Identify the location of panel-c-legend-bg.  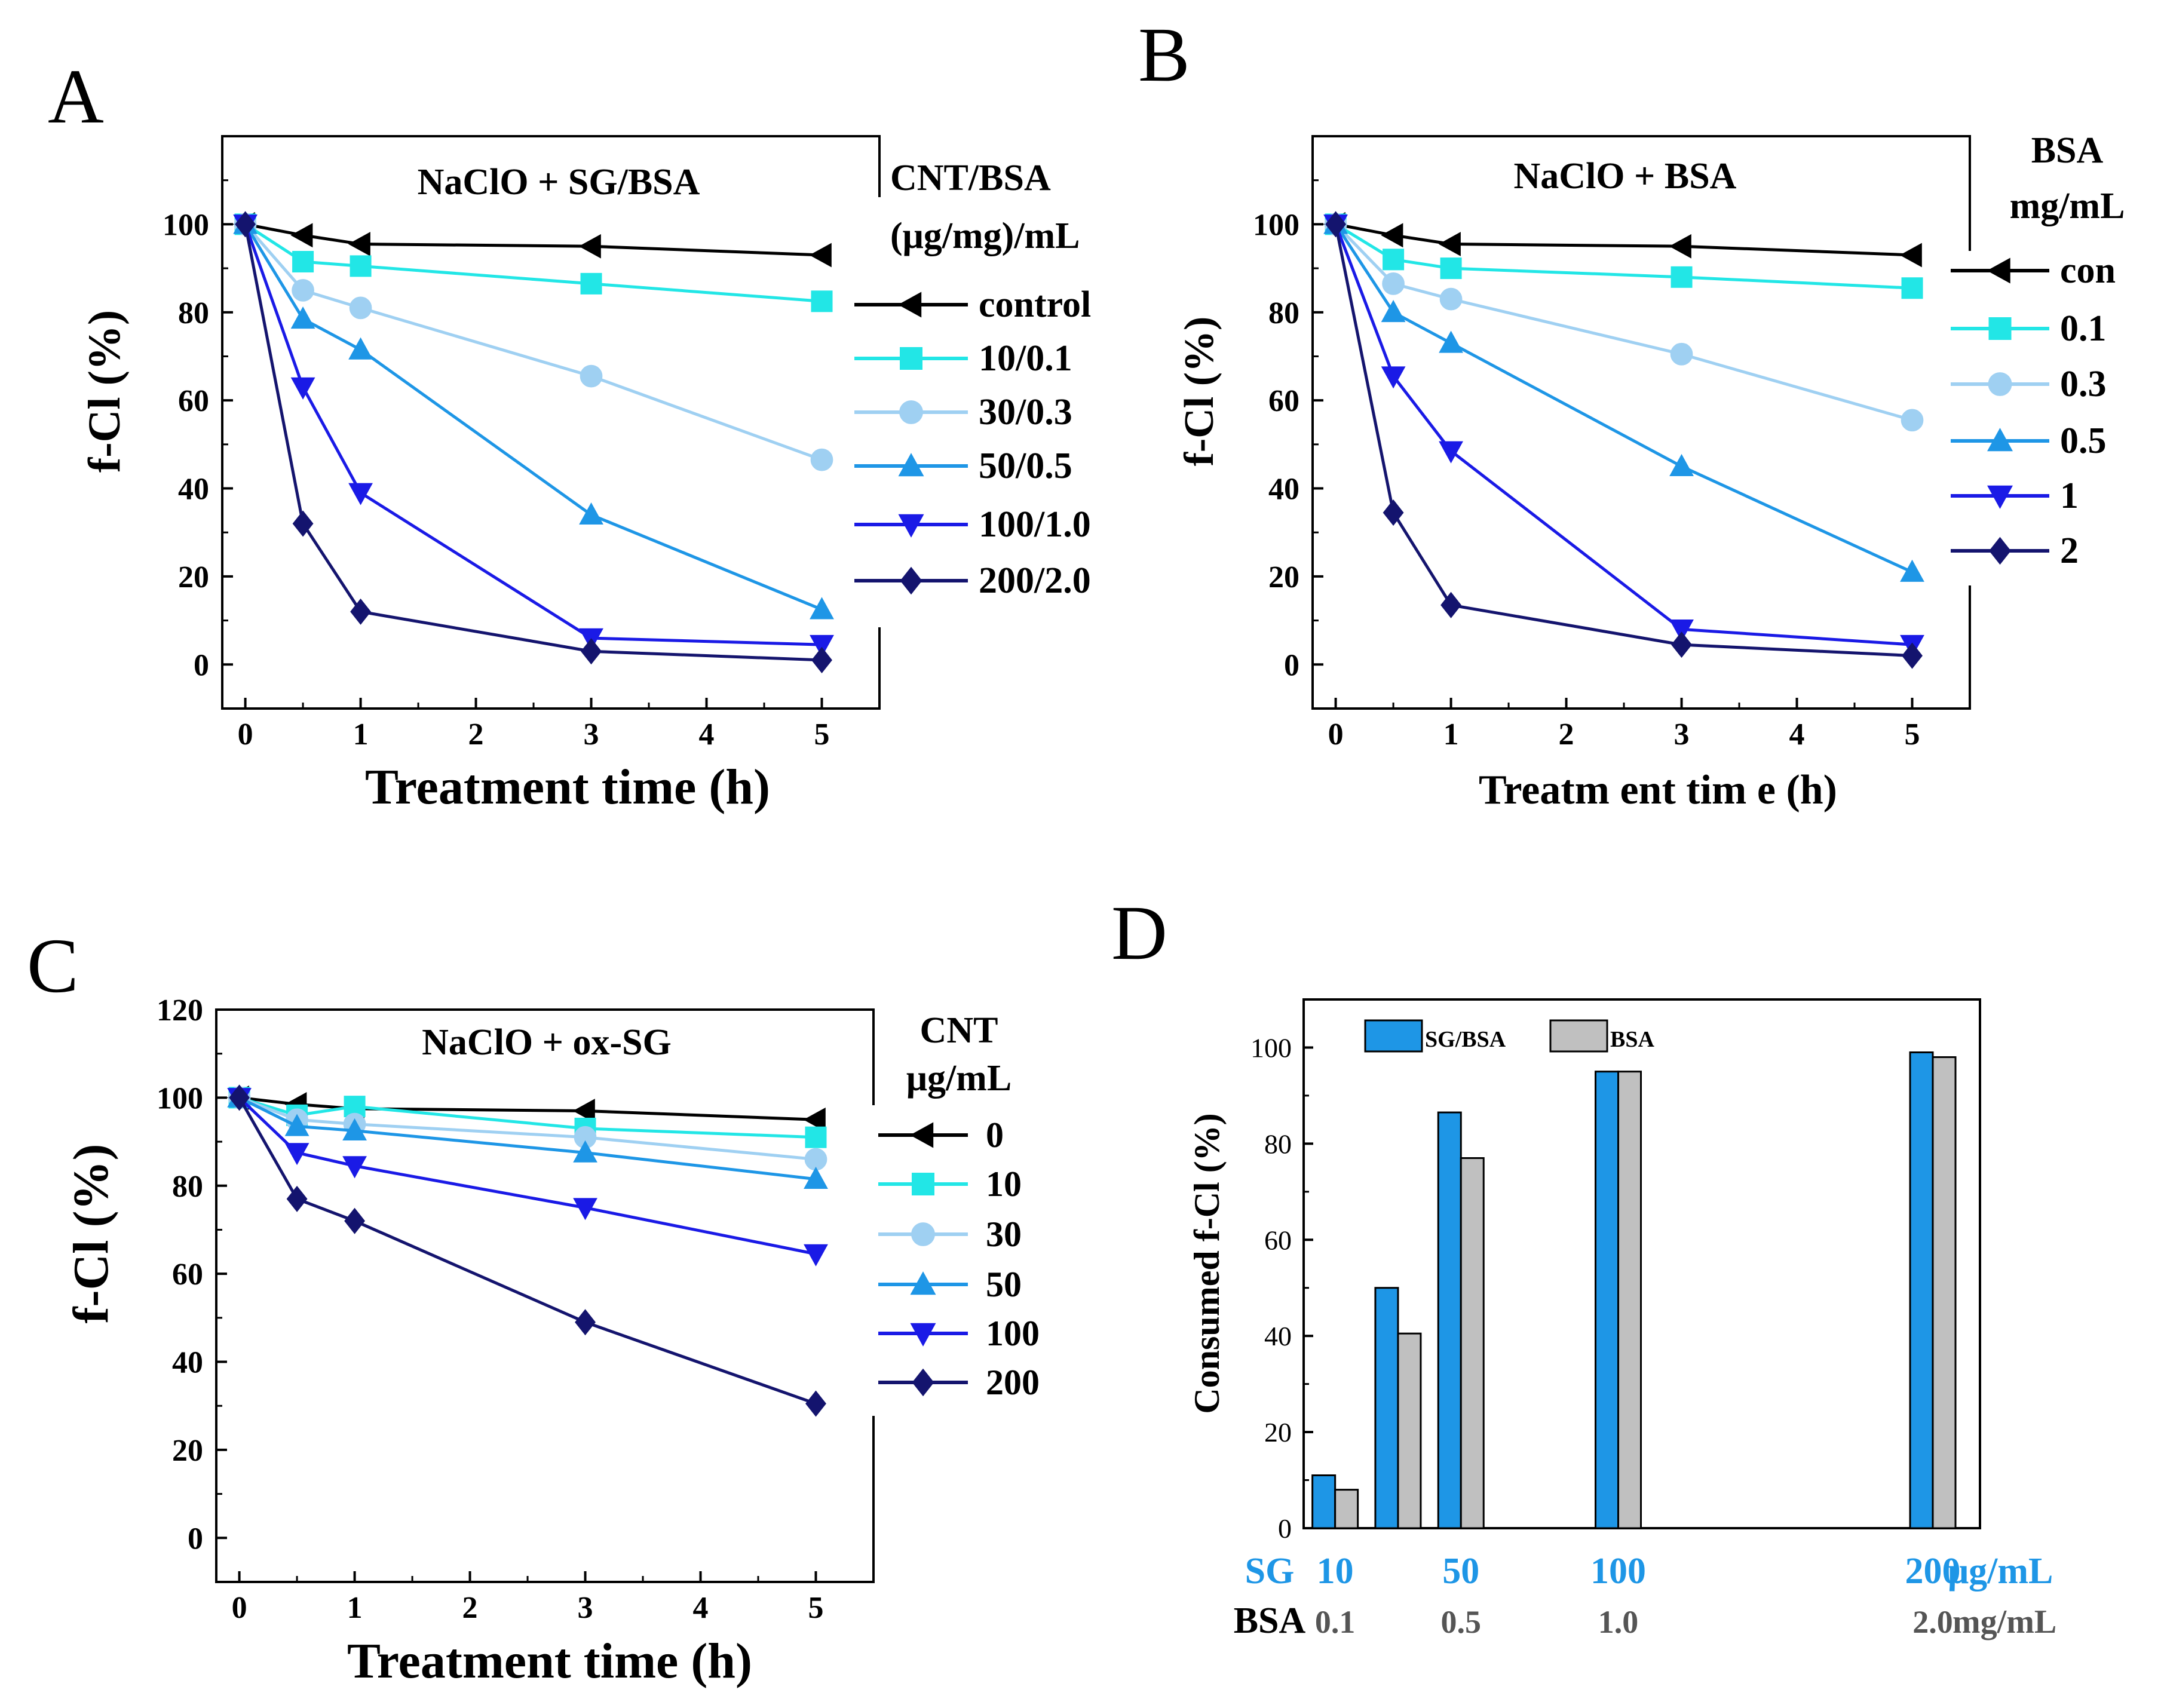
(967, 1260).